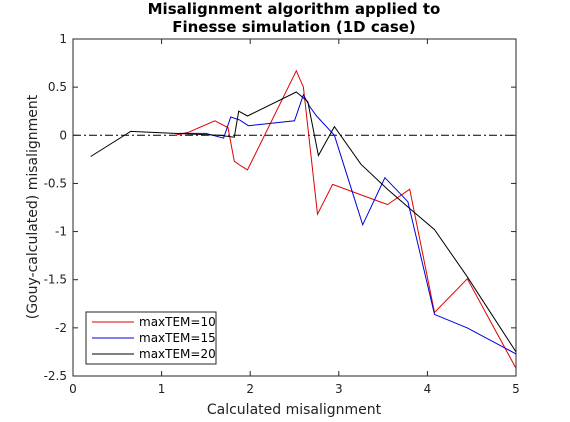 The height and width of the screenshot is (422, 570). What do you see at coordinates (55, 183) in the screenshot?
I see `y-tick-label: -0.5` at bounding box center [55, 183].